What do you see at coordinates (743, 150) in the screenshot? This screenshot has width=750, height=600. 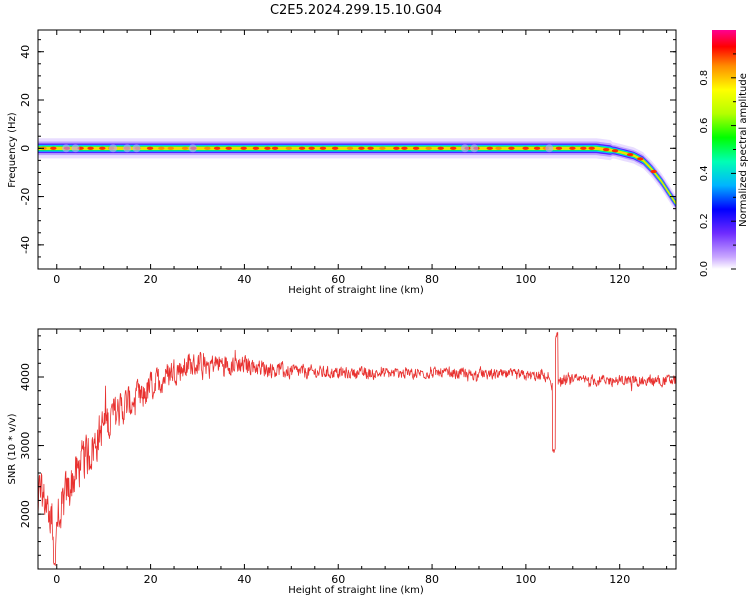 I see `colorbar-label: Normalized spectral amplitude` at bounding box center [743, 150].